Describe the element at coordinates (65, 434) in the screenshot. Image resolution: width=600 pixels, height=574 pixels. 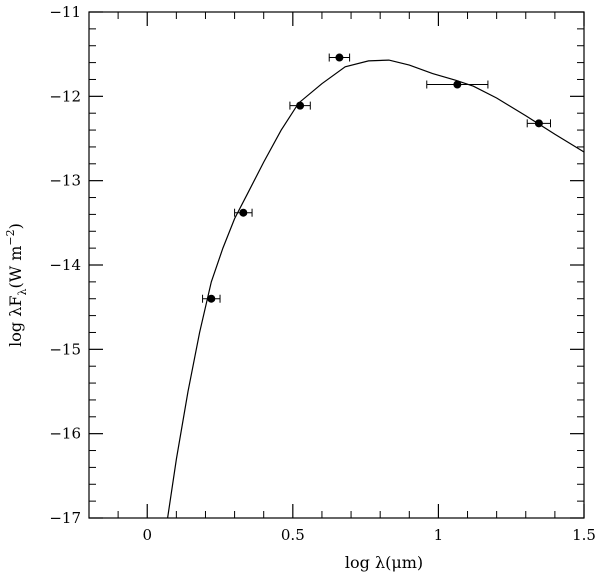
I see `y-tick-label: −16` at that location.